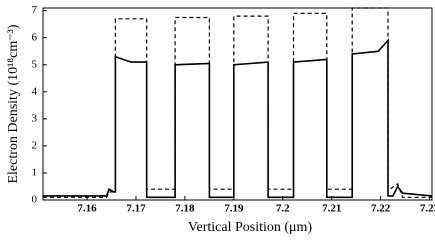  I want to click on y-tick-label: 4, so click(35, 91).